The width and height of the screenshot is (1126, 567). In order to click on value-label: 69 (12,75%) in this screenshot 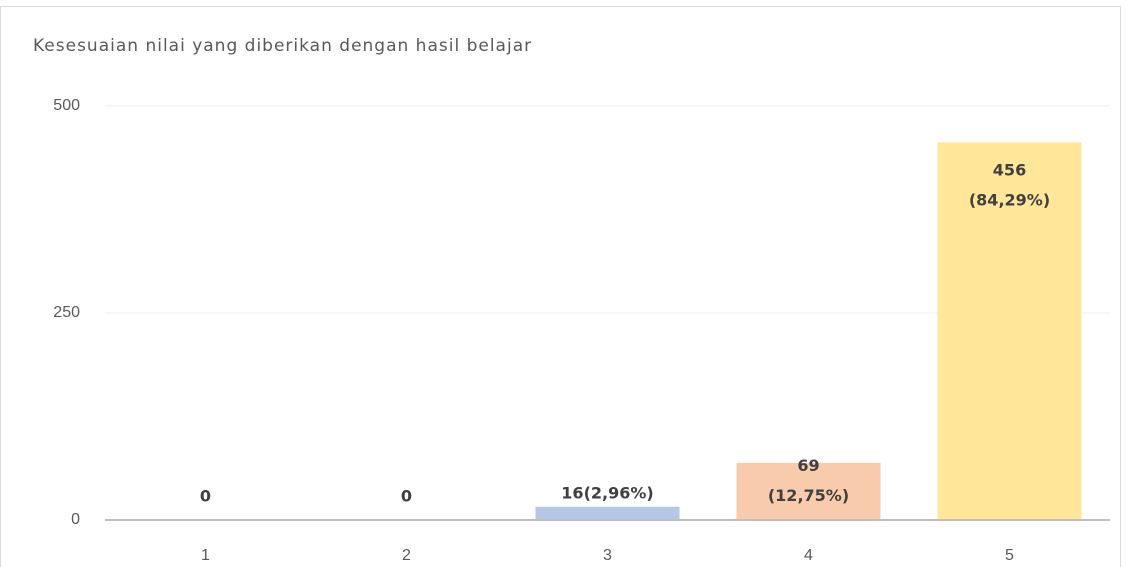, I will do `click(808, 480)`.